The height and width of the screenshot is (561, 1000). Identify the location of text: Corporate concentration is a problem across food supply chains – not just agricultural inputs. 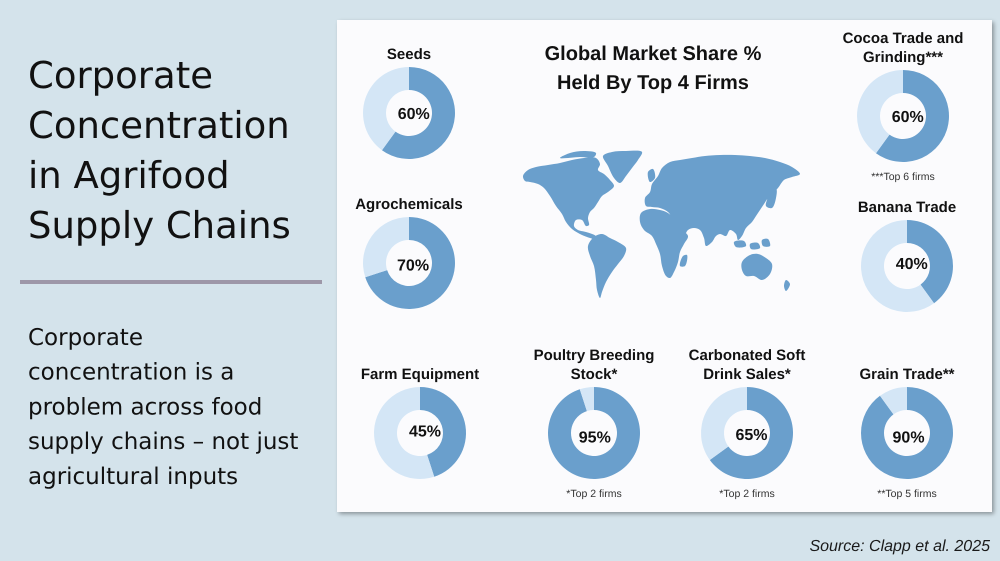
(163, 407).